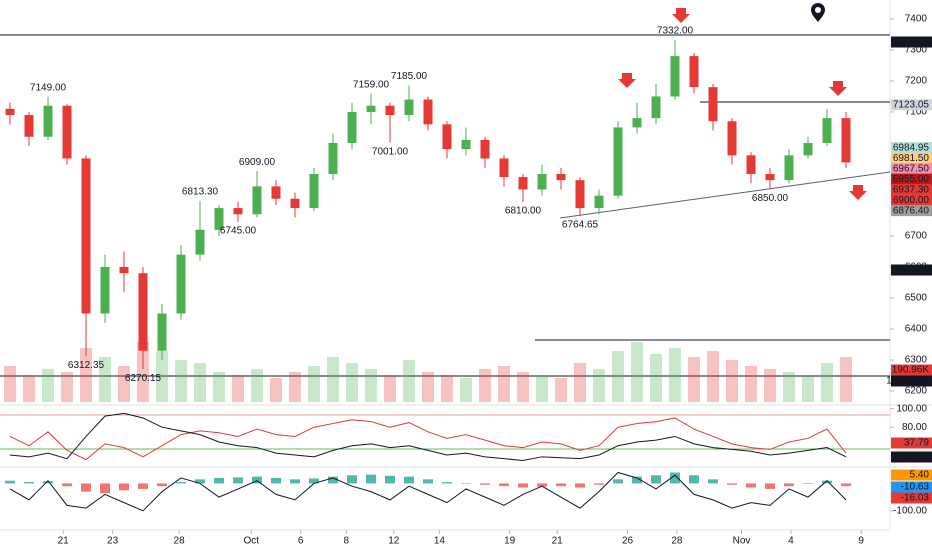 Image resolution: width=932 pixels, height=550 pixels. I want to click on price-label: 6900.00, so click(911, 200).